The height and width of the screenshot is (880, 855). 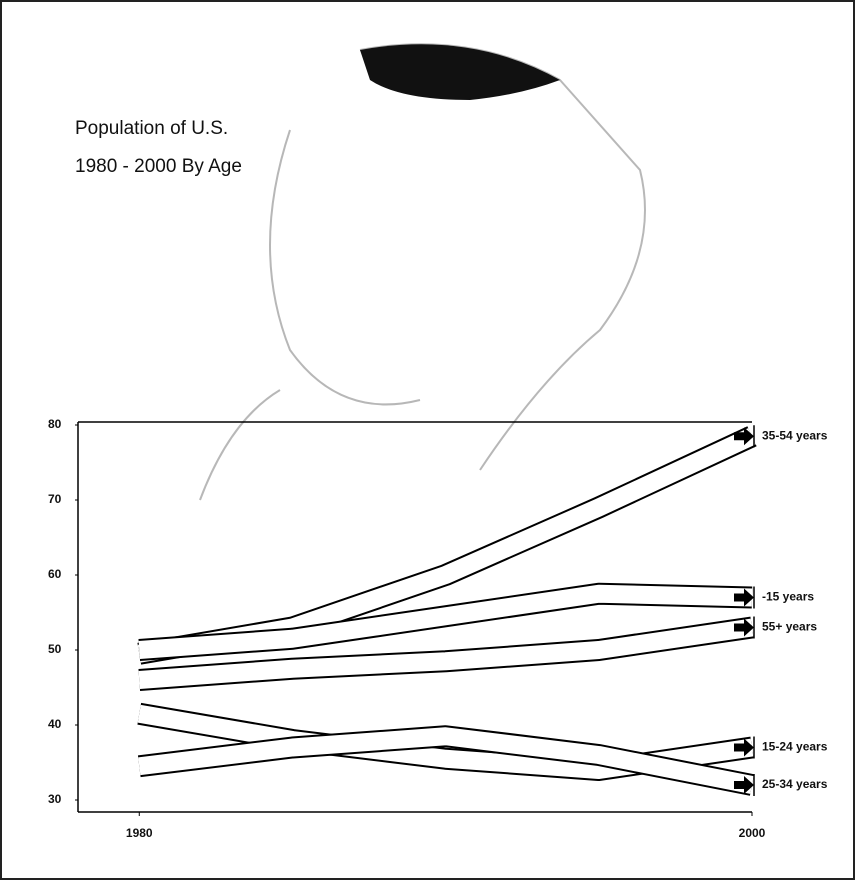 What do you see at coordinates (788, 597) in the screenshot?
I see `series-label: -15 years` at bounding box center [788, 597].